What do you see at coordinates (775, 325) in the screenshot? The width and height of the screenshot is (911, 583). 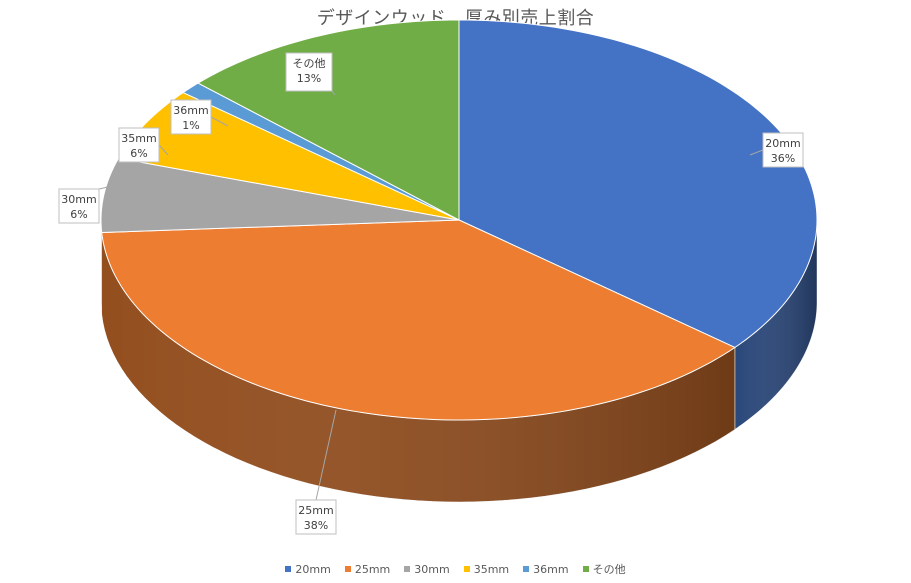 I see `pie-side-shade-20mm` at bounding box center [775, 325].